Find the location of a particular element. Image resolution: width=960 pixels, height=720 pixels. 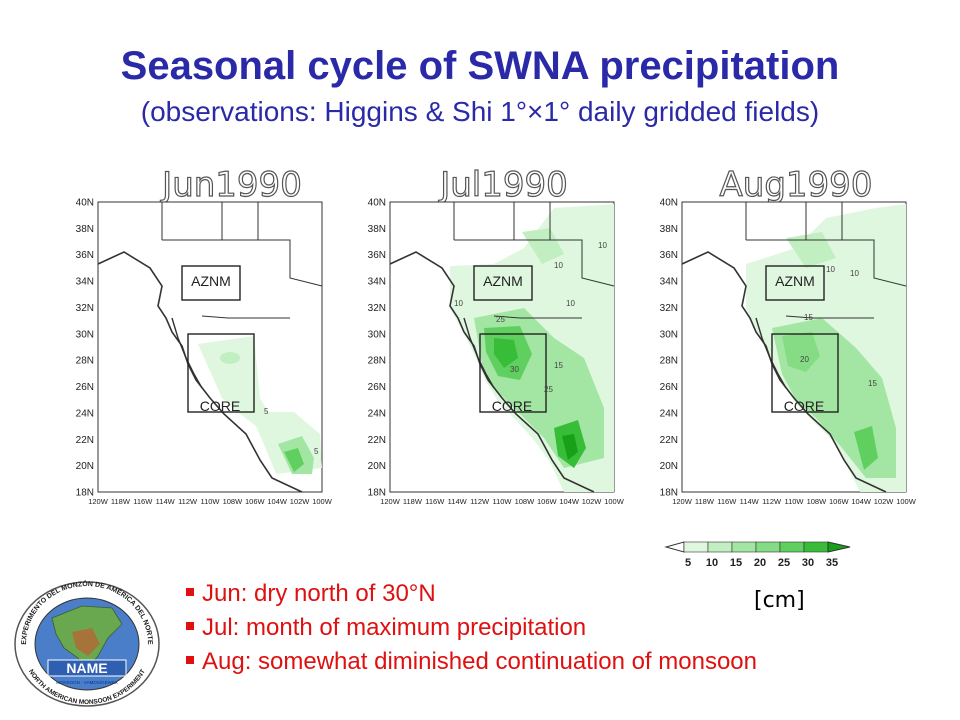

legend-label: 35 is located at coordinates (832, 563).